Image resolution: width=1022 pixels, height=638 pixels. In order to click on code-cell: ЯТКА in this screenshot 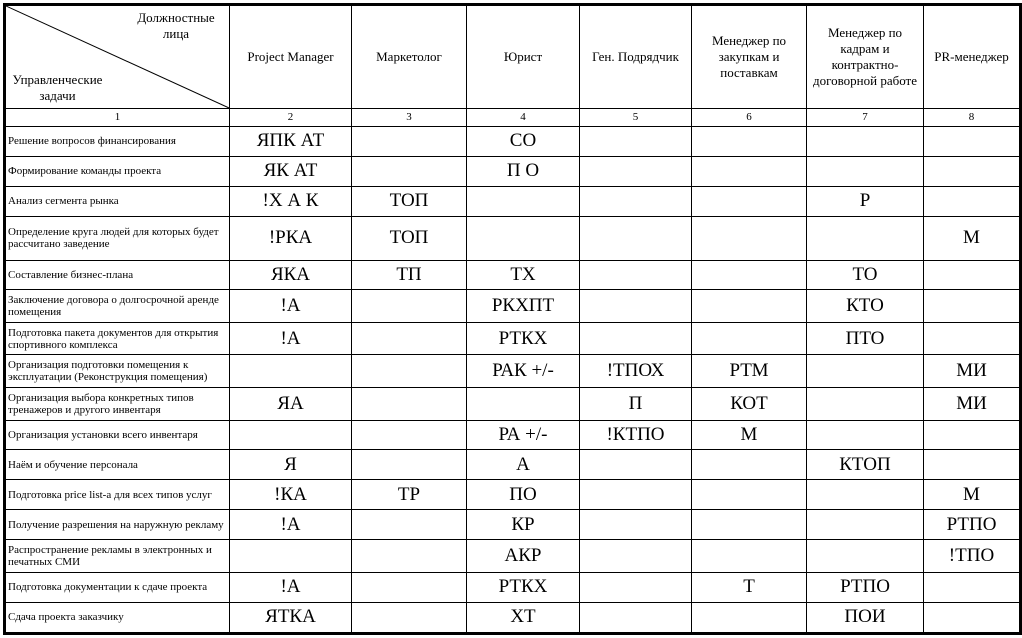, I will do `click(290, 618)`.